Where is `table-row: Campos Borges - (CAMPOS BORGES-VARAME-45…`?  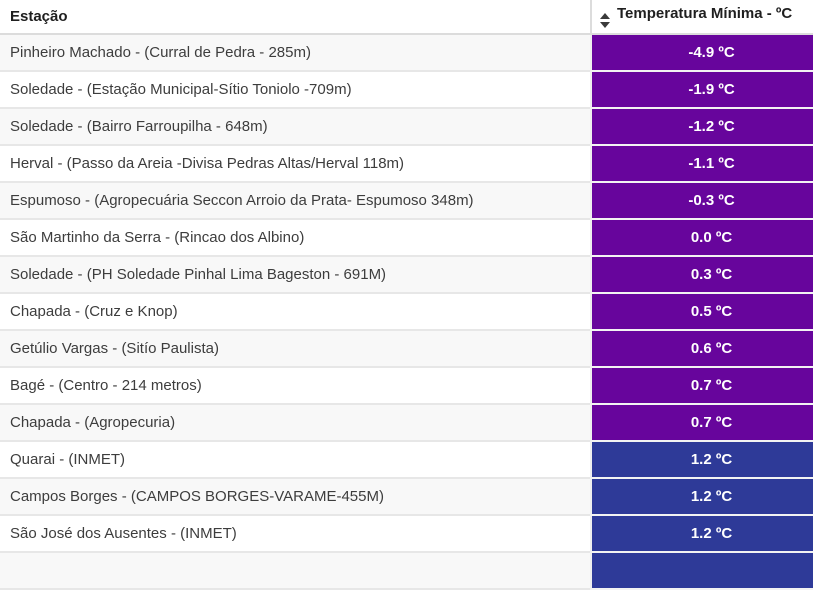 table-row: Campos Borges - (CAMPOS BORGES-VARAME-45… is located at coordinates (406, 497).